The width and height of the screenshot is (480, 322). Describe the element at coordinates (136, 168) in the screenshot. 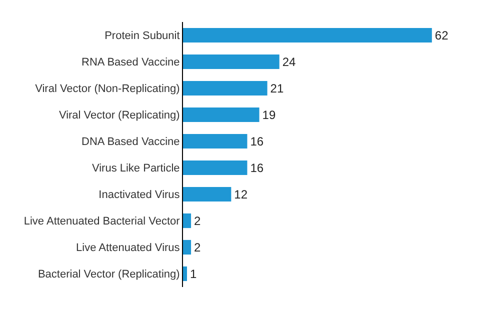

I see `y-tick-label: Virus Like Particle` at that location.